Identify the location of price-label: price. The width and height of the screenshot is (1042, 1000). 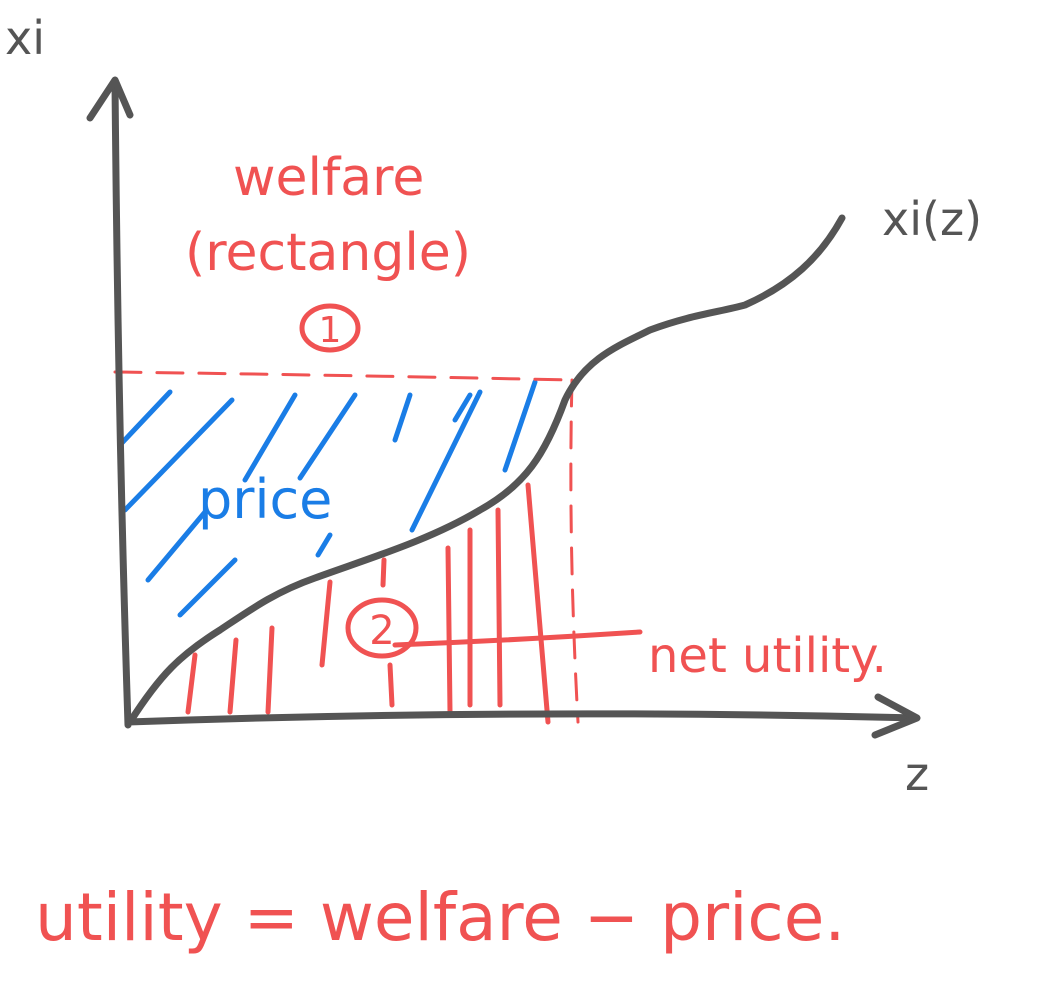
(265, 499).